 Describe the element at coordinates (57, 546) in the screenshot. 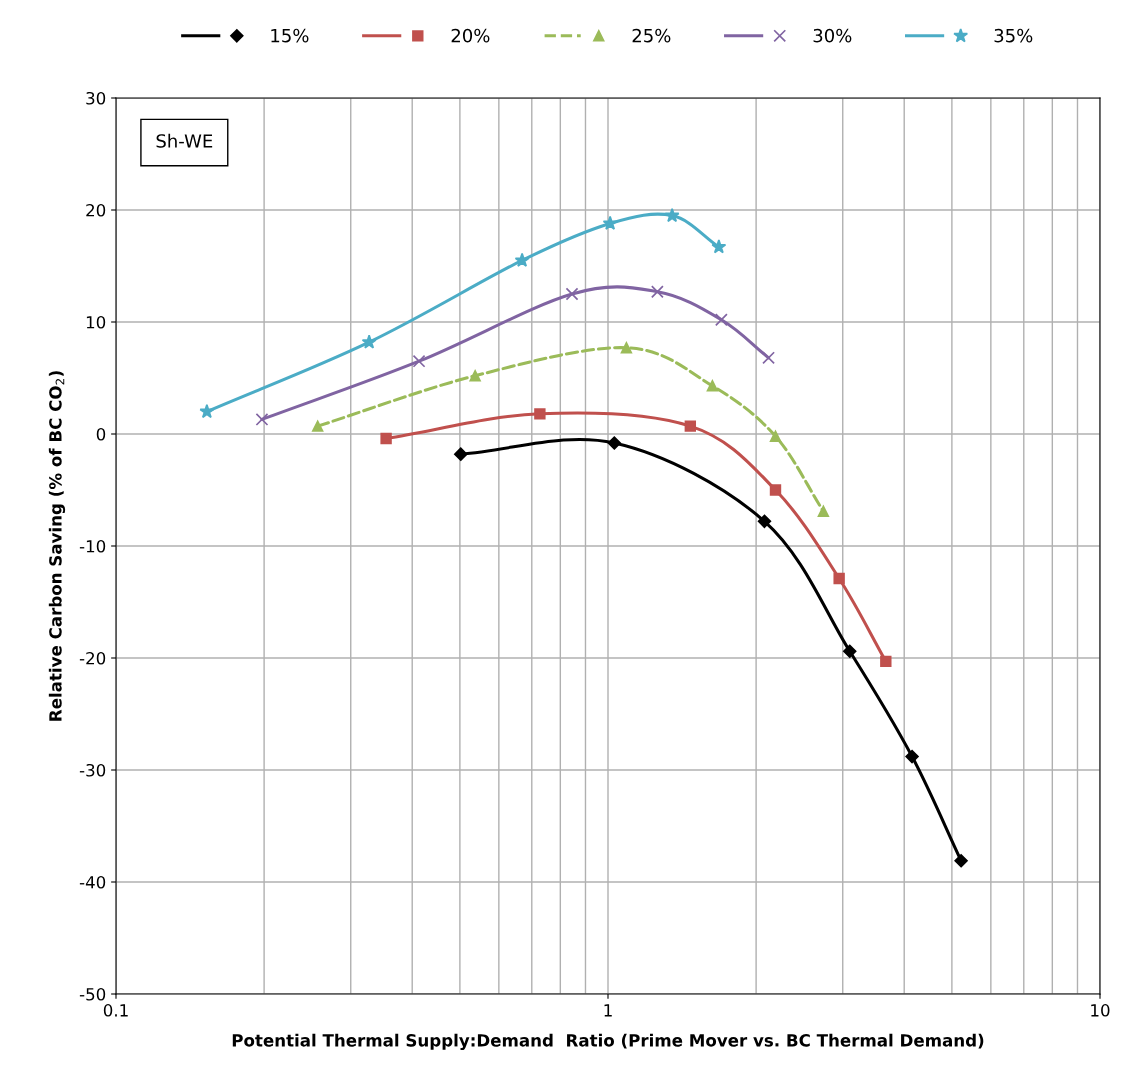

I see `y-axis-title: Relative Carbon Saving (% of BC CO$_{2}$)` at that location.